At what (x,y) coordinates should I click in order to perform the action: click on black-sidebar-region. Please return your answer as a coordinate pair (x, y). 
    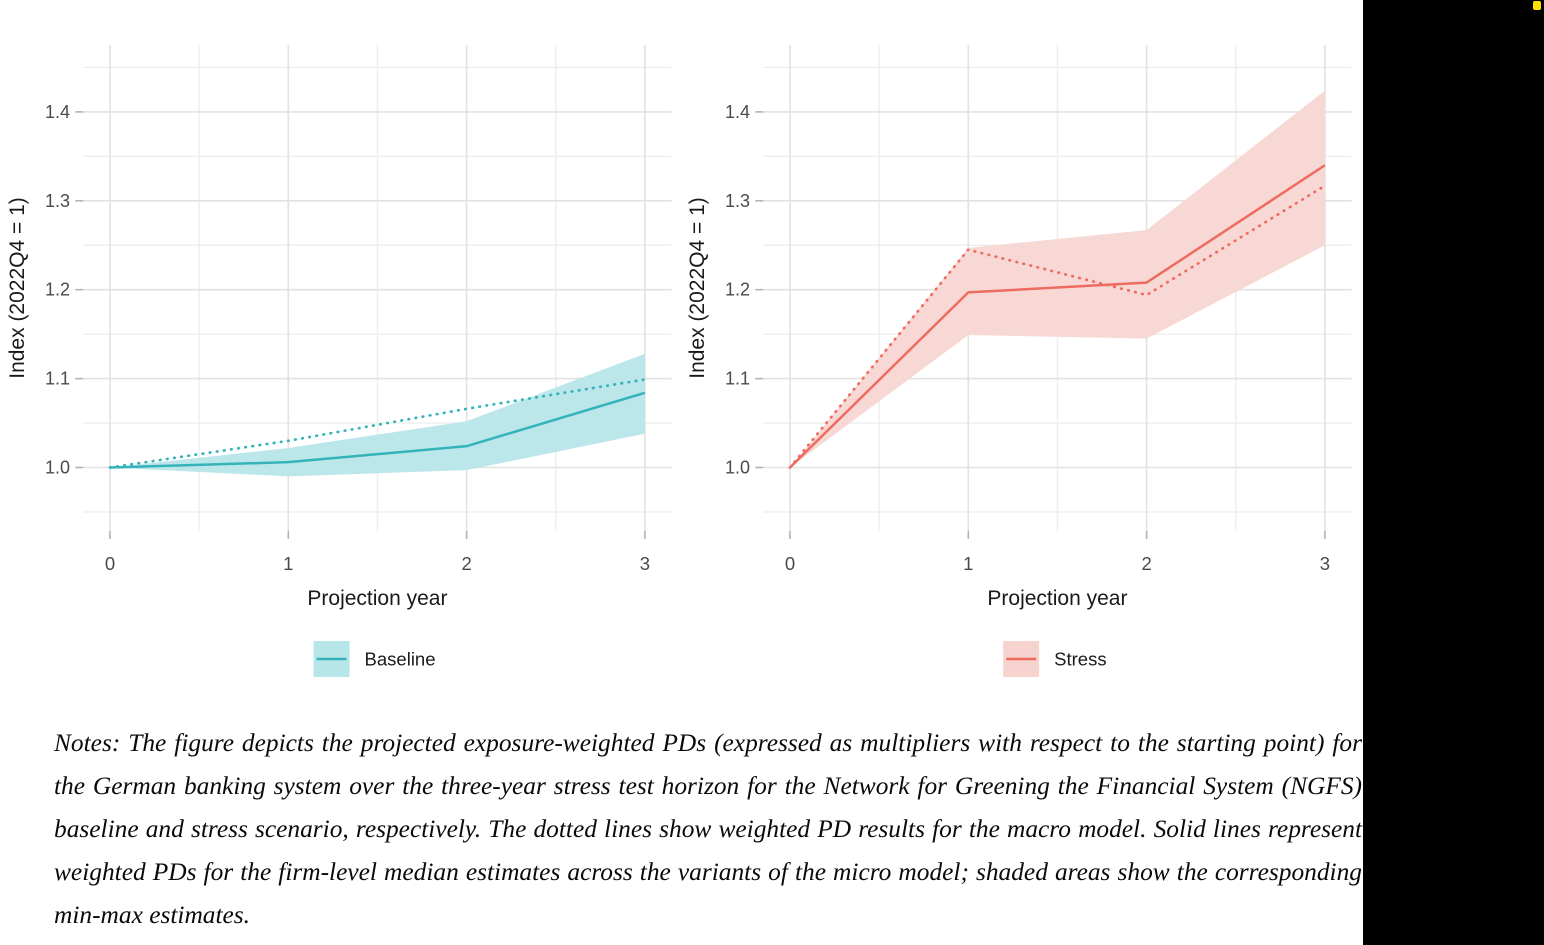
    Looking at the image, I should click on (1453, 472).